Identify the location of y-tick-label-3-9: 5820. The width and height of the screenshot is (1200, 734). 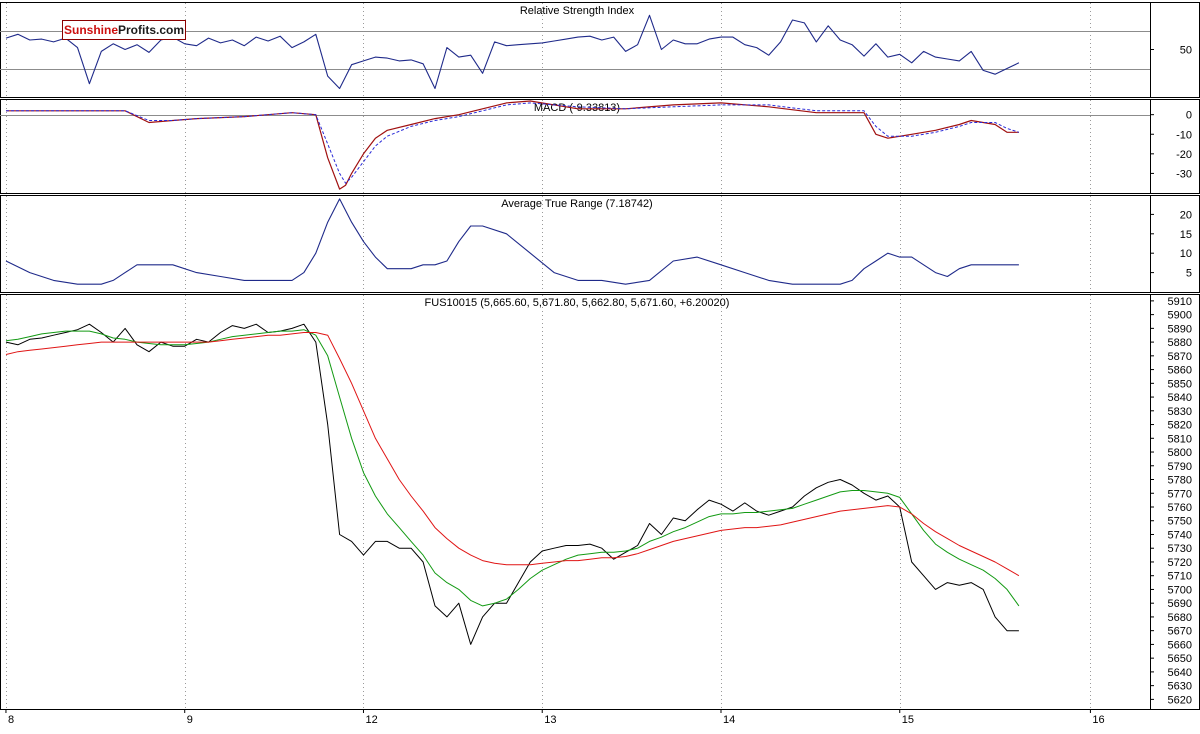
(1180, 426).